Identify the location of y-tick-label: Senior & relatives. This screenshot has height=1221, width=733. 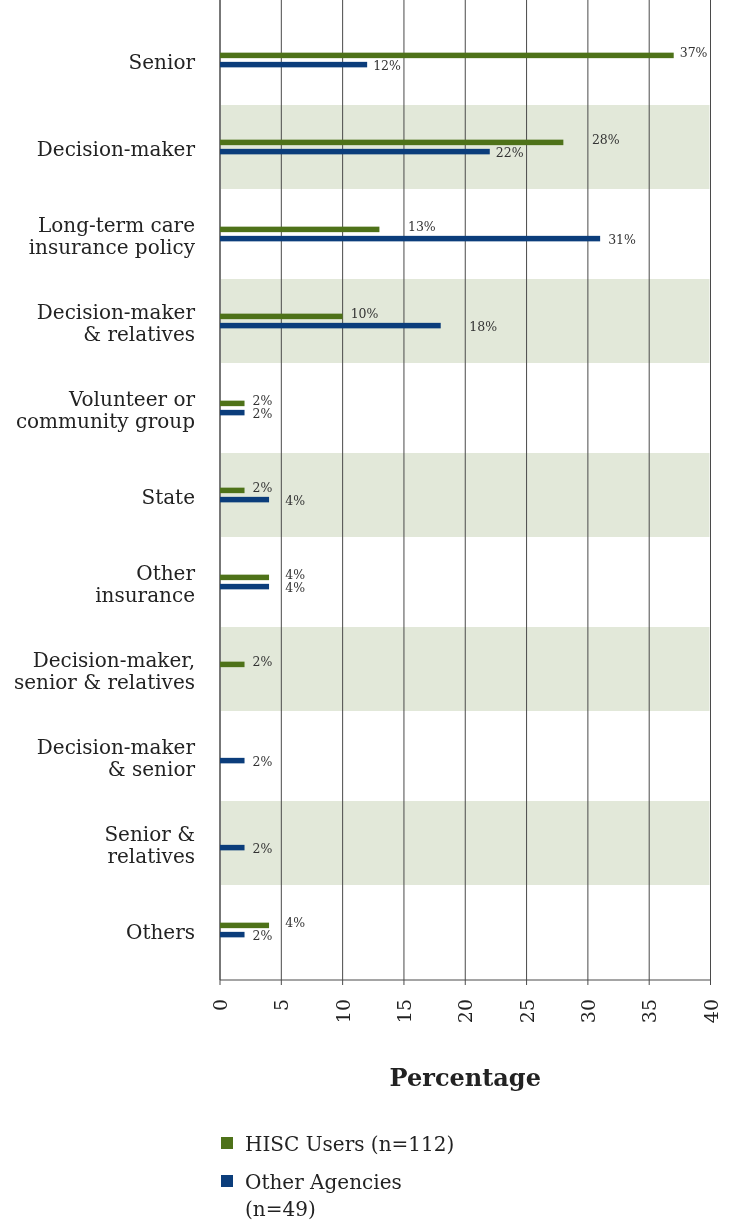
(149, 845).